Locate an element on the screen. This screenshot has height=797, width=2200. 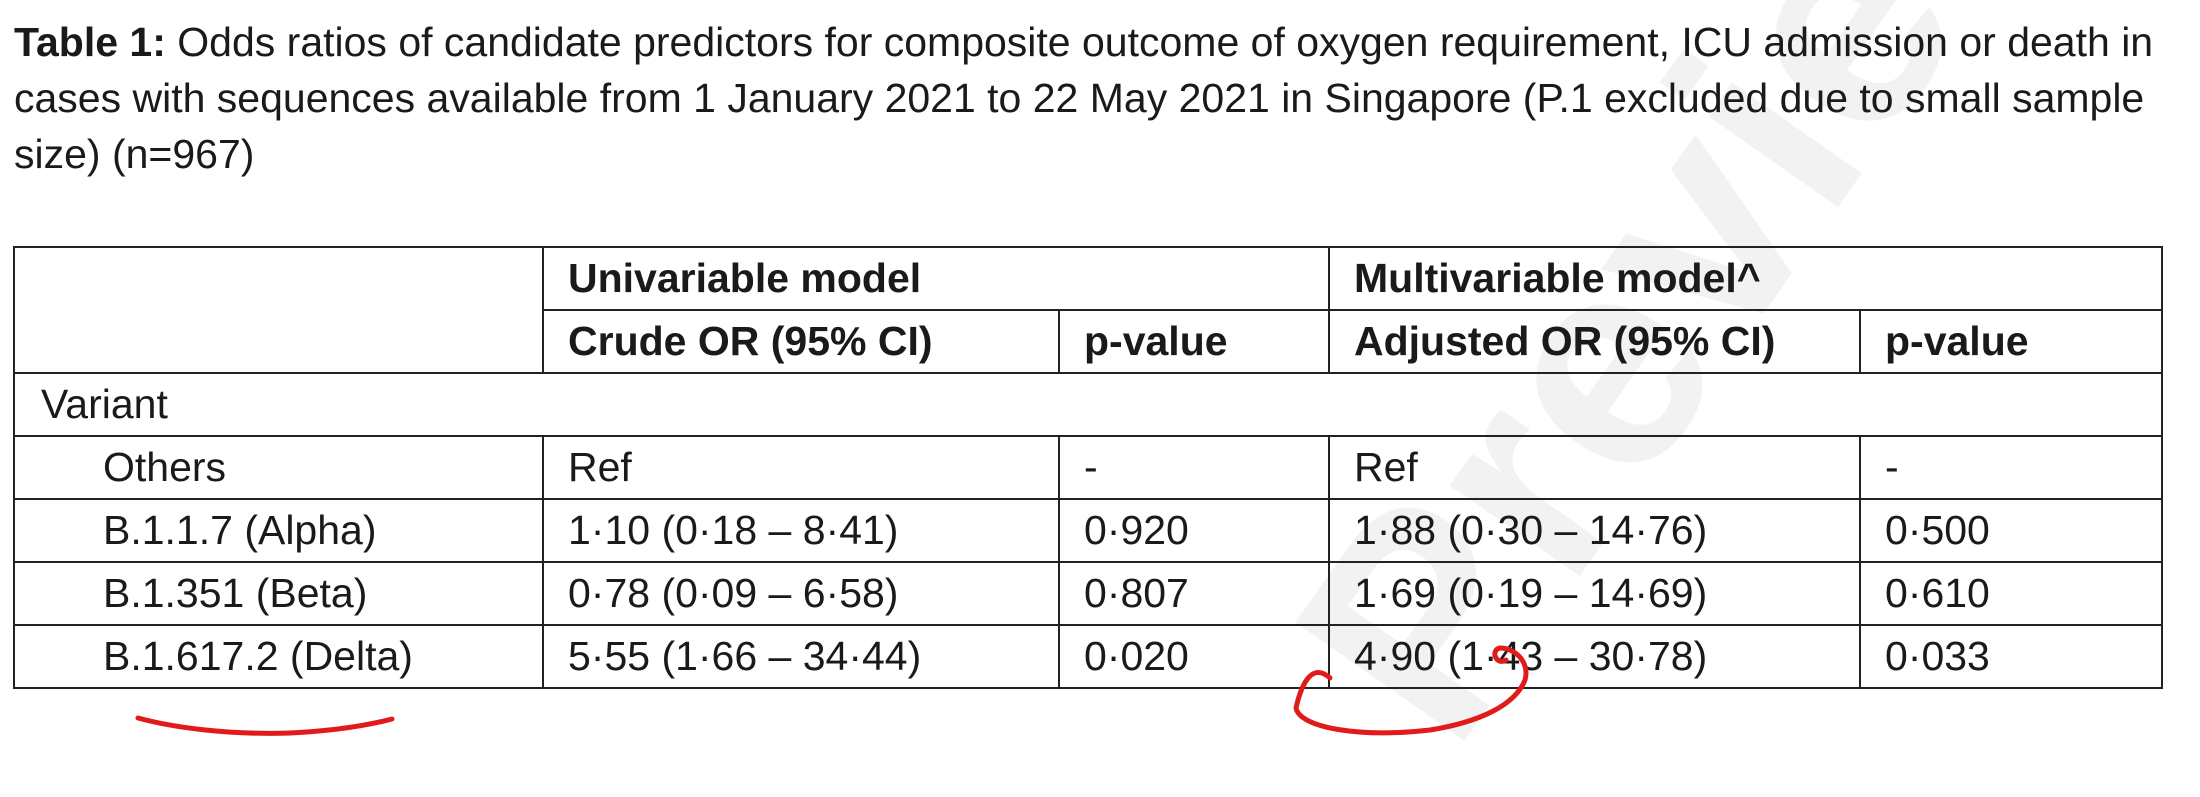
adjusted-or-cell: 1·88 (0·30 – 14·76) is located at coordinates (1594, 530).